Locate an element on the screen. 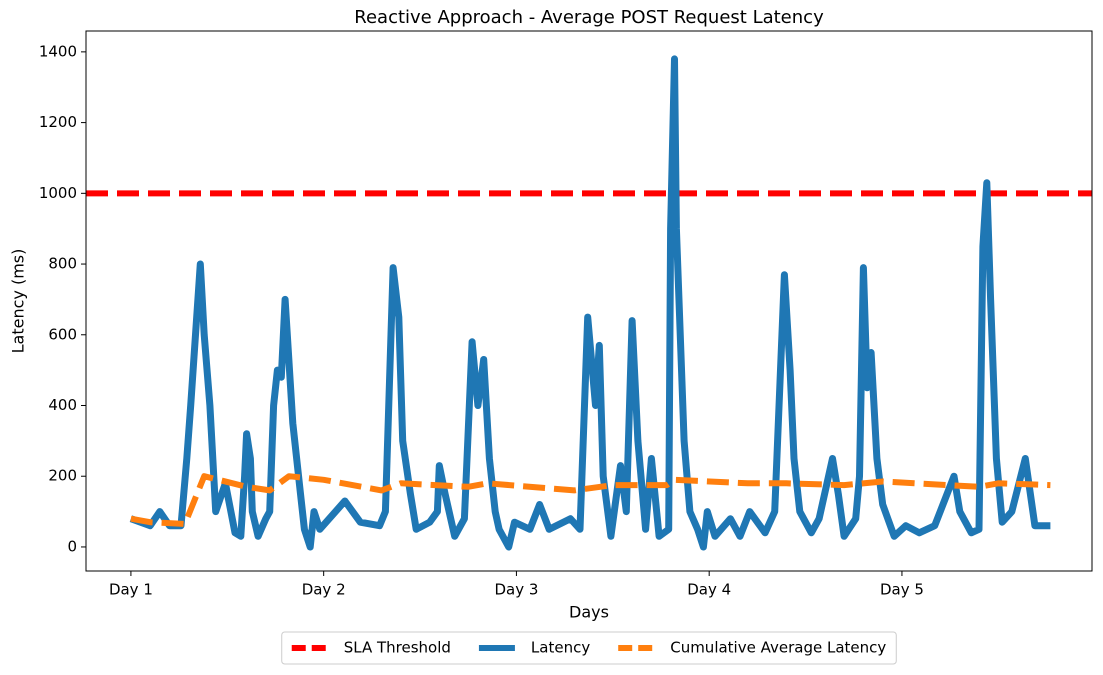 Image resolution: width=1103 pixels, height=675 pixels. legend-label: SLA Threshold is located at coordinates (397, 648).